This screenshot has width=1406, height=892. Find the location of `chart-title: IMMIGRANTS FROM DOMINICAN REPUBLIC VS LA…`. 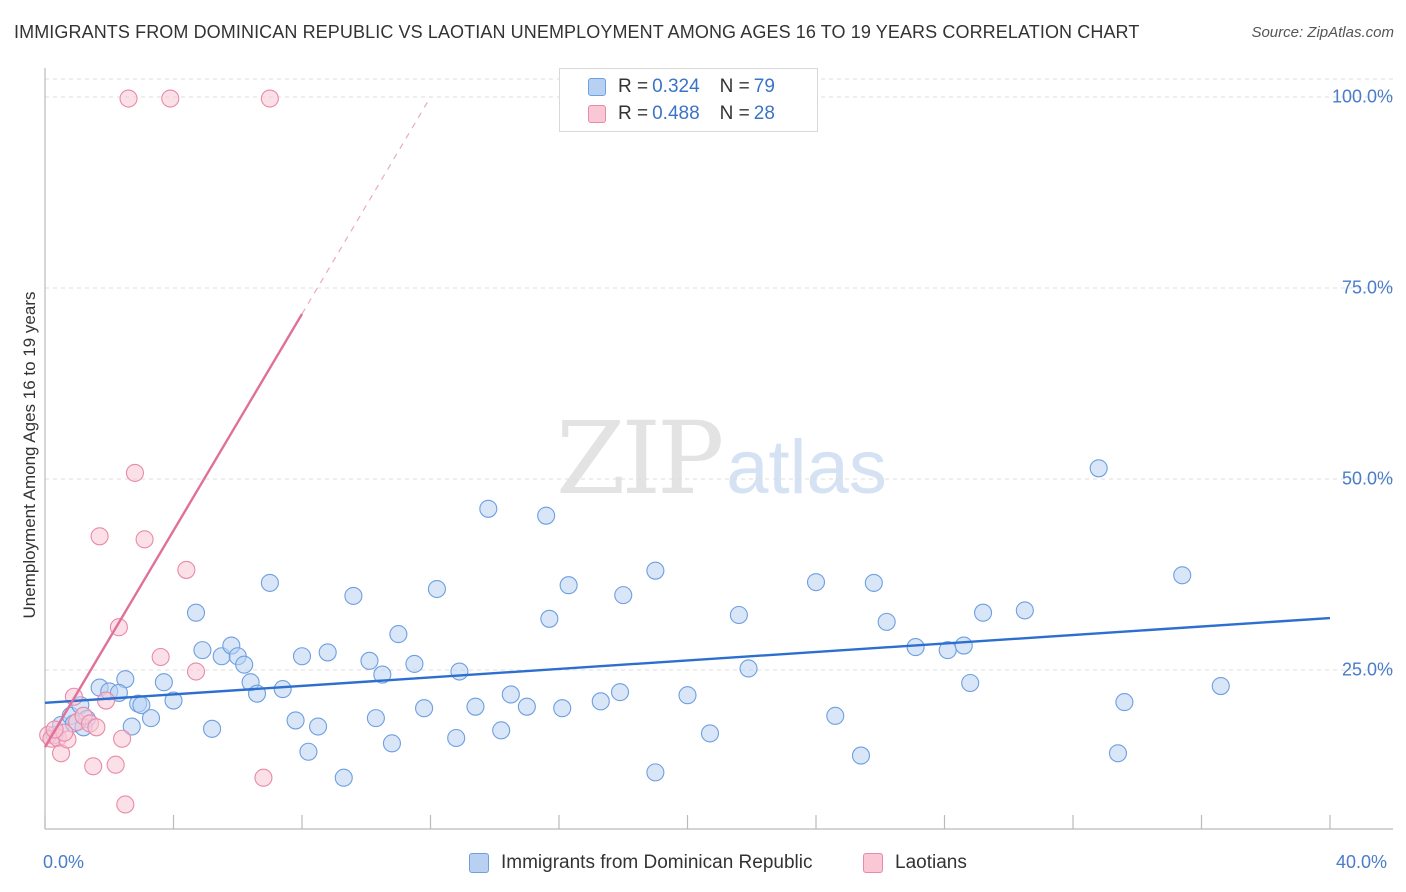

chart-title: IMMIGRANTS FROM DOMINICAN REPUBLIC VS LA… is located at coordinates (577, 32).